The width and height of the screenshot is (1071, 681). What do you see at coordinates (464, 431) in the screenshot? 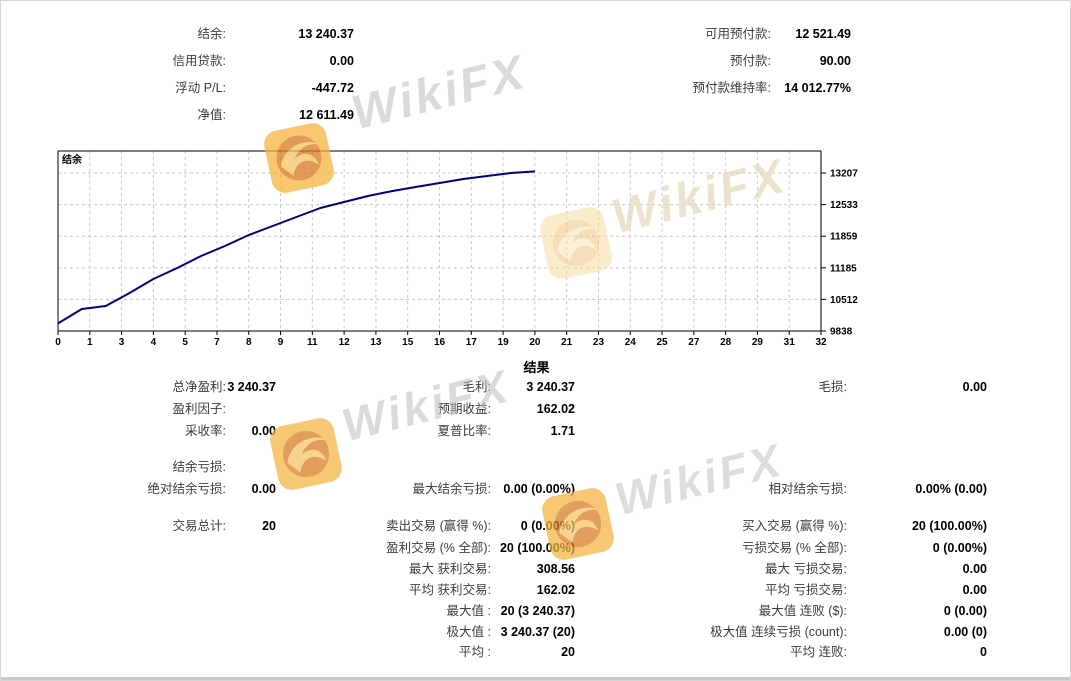
I see `stat-label: 夏普比率:` at bounding box center [464, 431].